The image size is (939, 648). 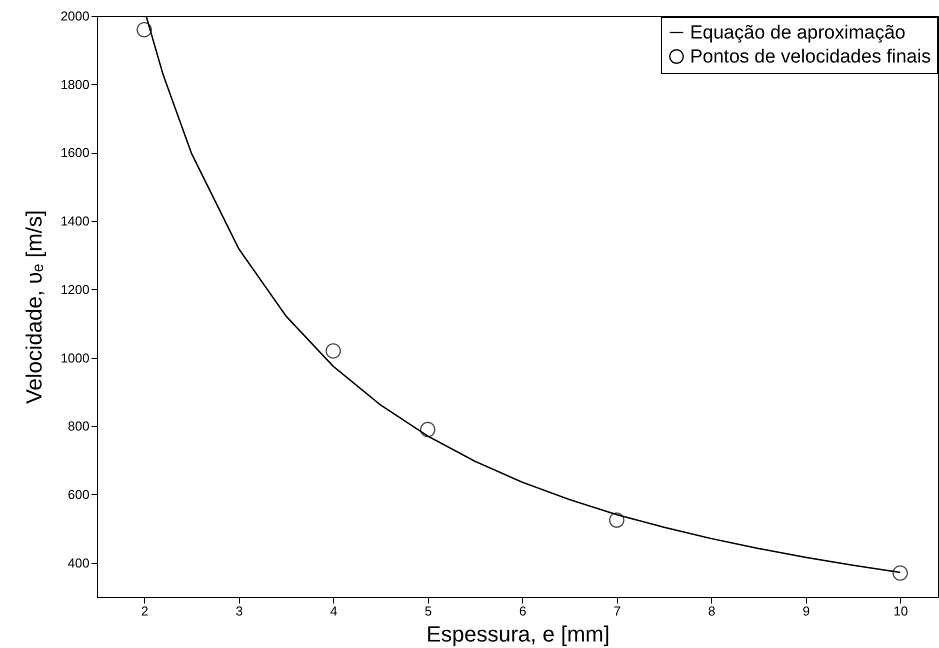 I want to click on y-tick-label: 1600, so click(x=75, y=152).